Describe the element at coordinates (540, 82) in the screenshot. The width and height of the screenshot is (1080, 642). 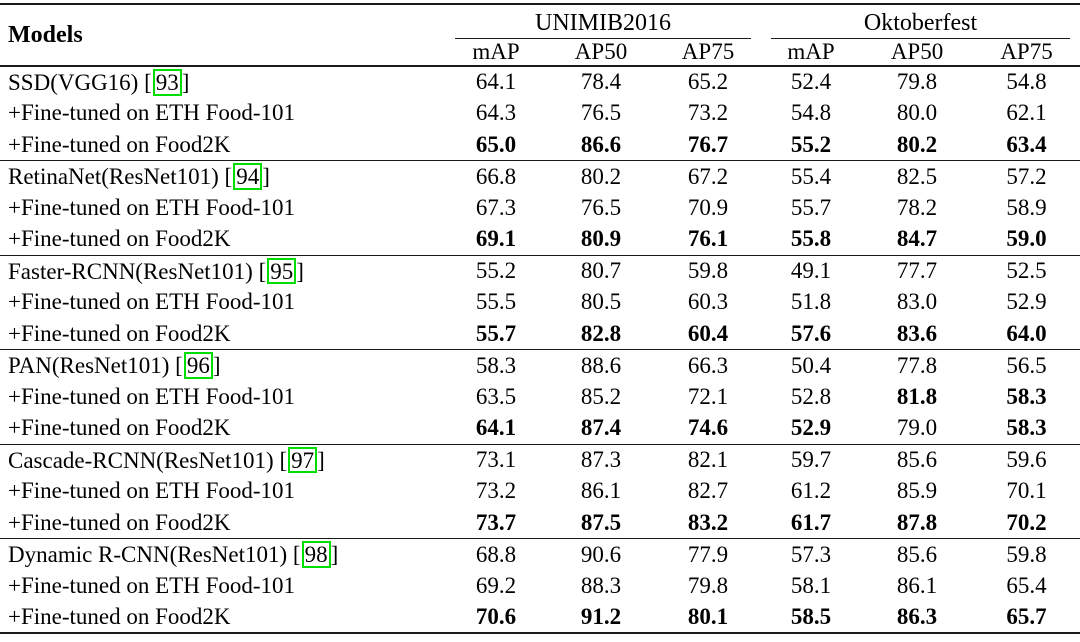
I see `table-row: SSD(VGG16) [93] 64.1 78.4 65.2 52.4 79.8 54.8` at that location.